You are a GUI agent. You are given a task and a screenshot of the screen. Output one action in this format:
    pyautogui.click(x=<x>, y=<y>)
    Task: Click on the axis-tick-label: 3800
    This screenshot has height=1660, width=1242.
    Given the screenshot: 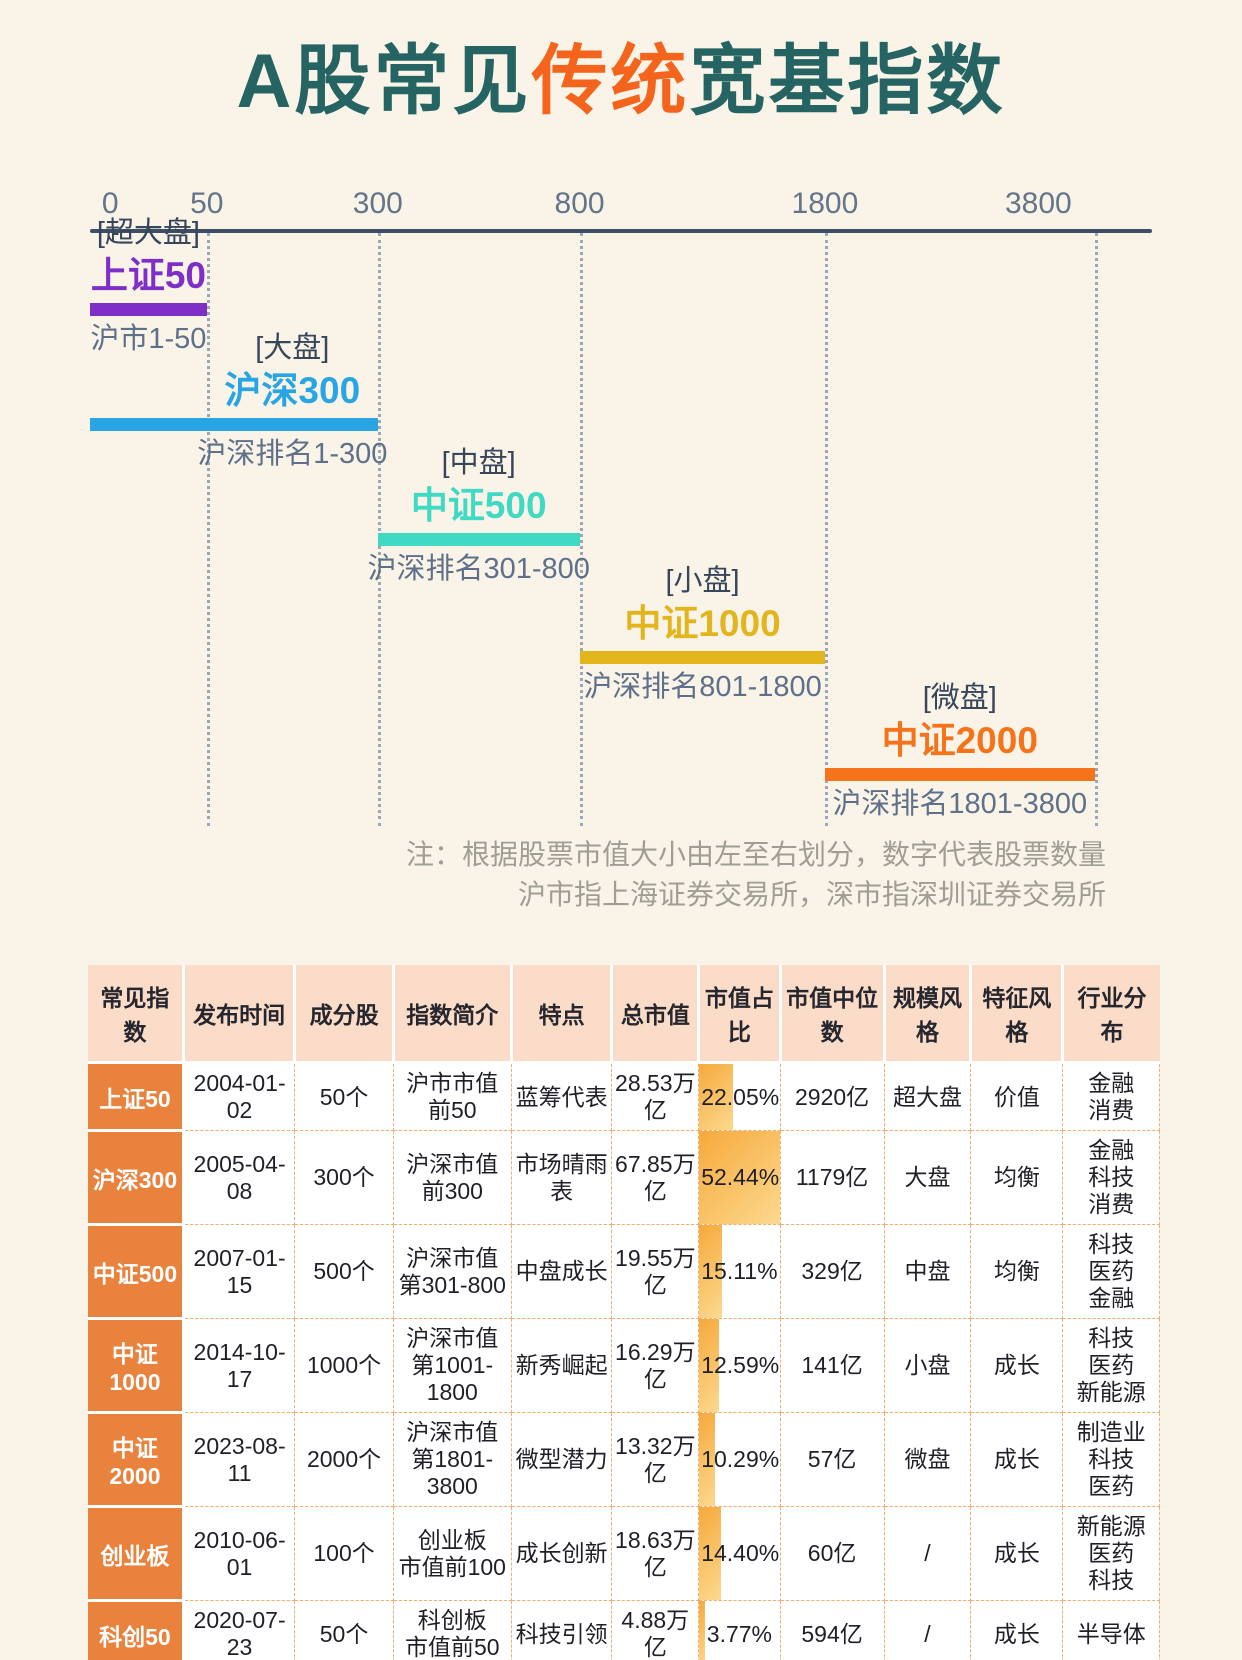 What is the action you would take?
    pyautogui.click(x=1038, y=203)
    